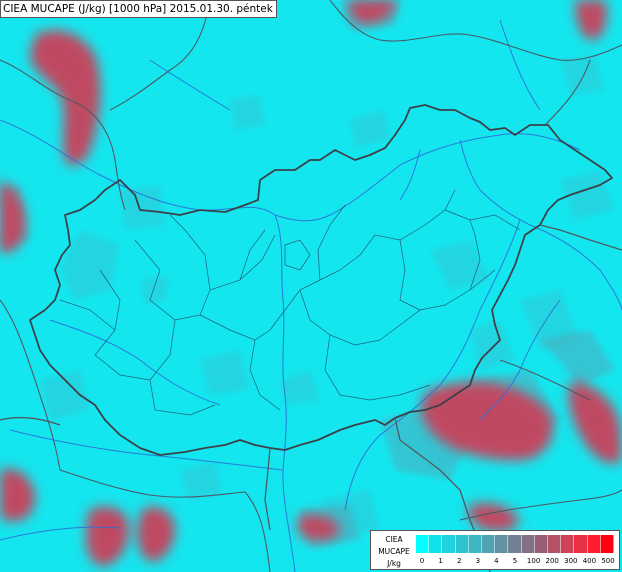 This screenshot has height=572, width=622. I want to click on legend-model-label: CIEA, so click(394, 539).